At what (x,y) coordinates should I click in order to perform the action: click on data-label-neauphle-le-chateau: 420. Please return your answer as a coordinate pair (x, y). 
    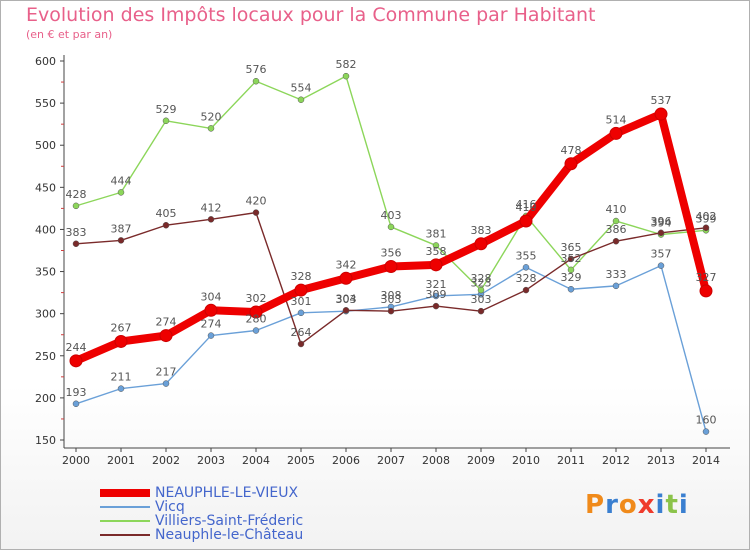
    Looking at the image, I should click on (256, 201).